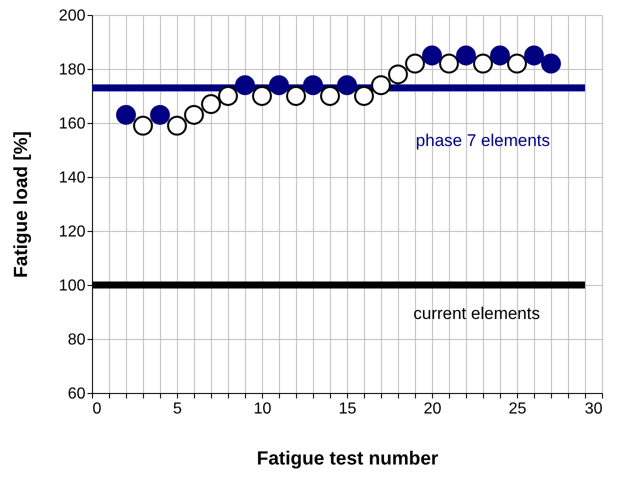  Describe the element at coordinates (517, 409) in the screenshot. I see `x-tick-label: 25` at that location.